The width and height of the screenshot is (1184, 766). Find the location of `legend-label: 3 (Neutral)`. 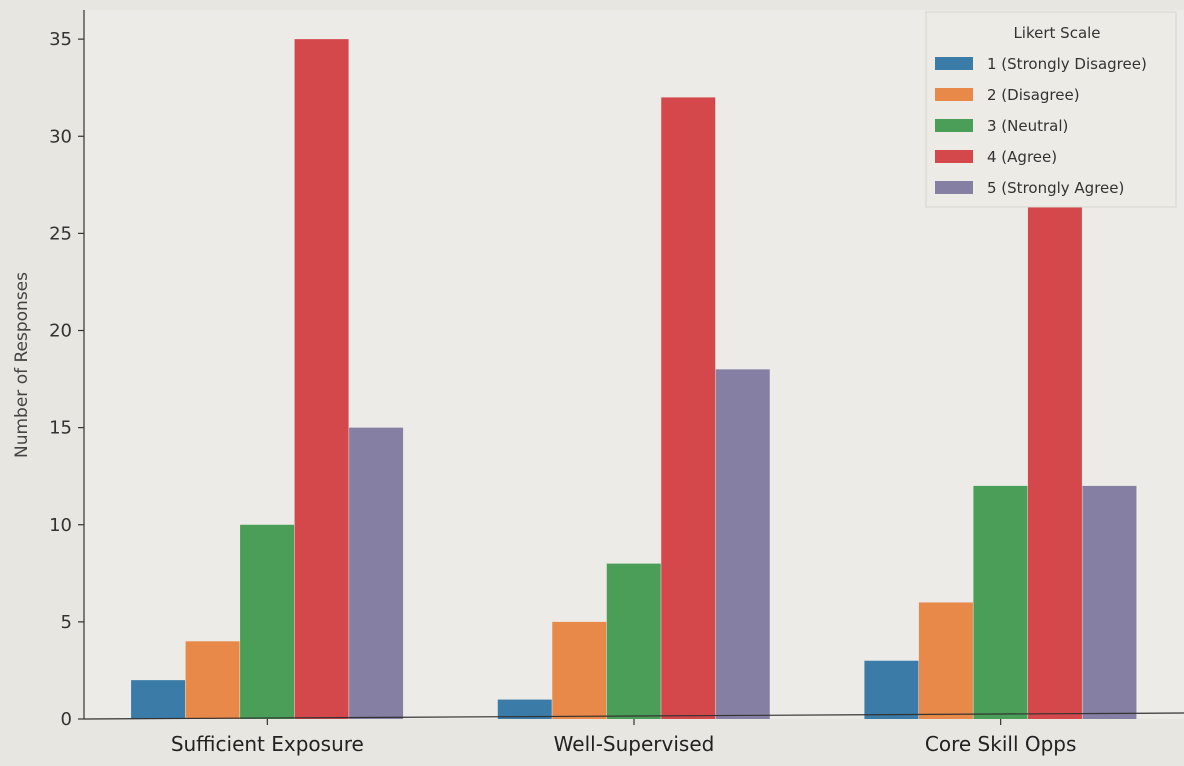

legend-label: 3 (Neutral) is located at coordinates (1027, 126).